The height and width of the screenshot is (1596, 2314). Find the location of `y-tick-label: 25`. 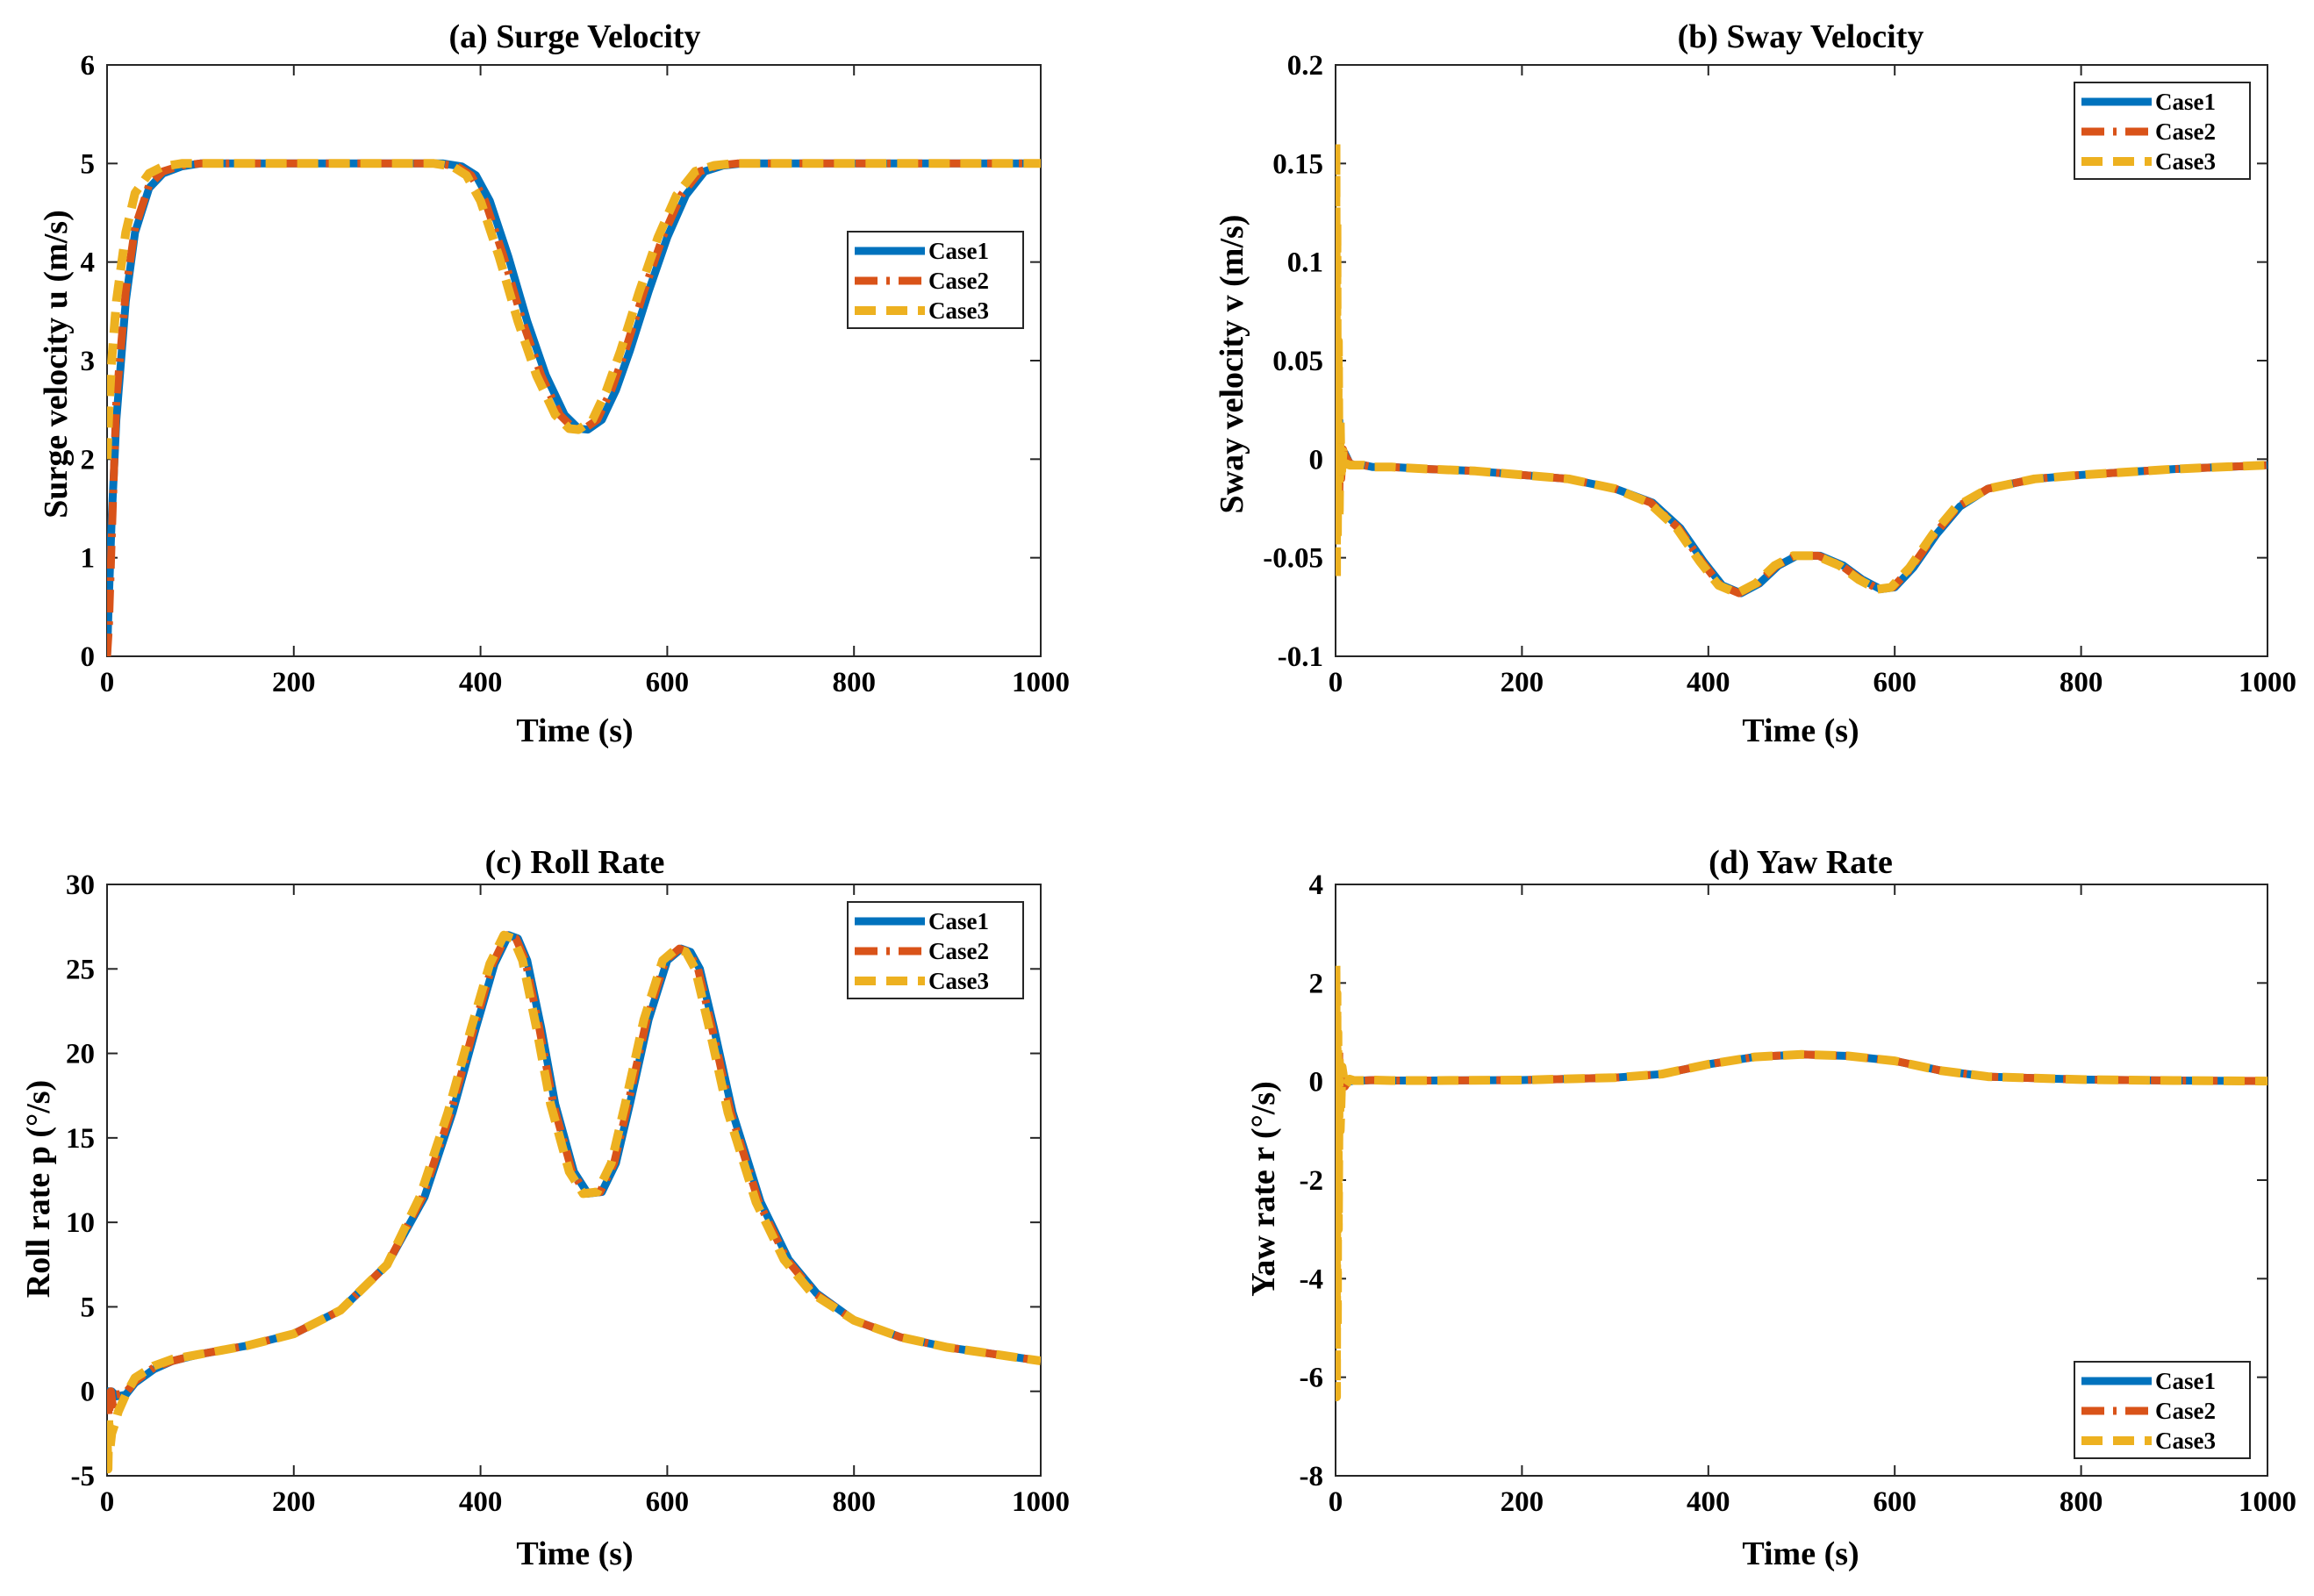

y-tick-label: 25 is located at coordinates (81, 970).